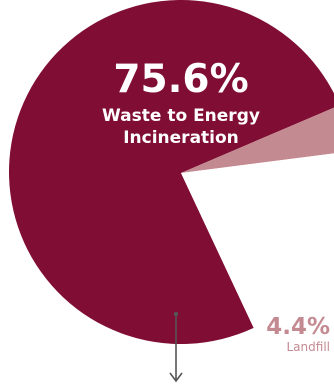 This screenshot has height=385, width=334. I want to click on slice-label-waste-to-energy-2: Incineration, so click(181, 138).